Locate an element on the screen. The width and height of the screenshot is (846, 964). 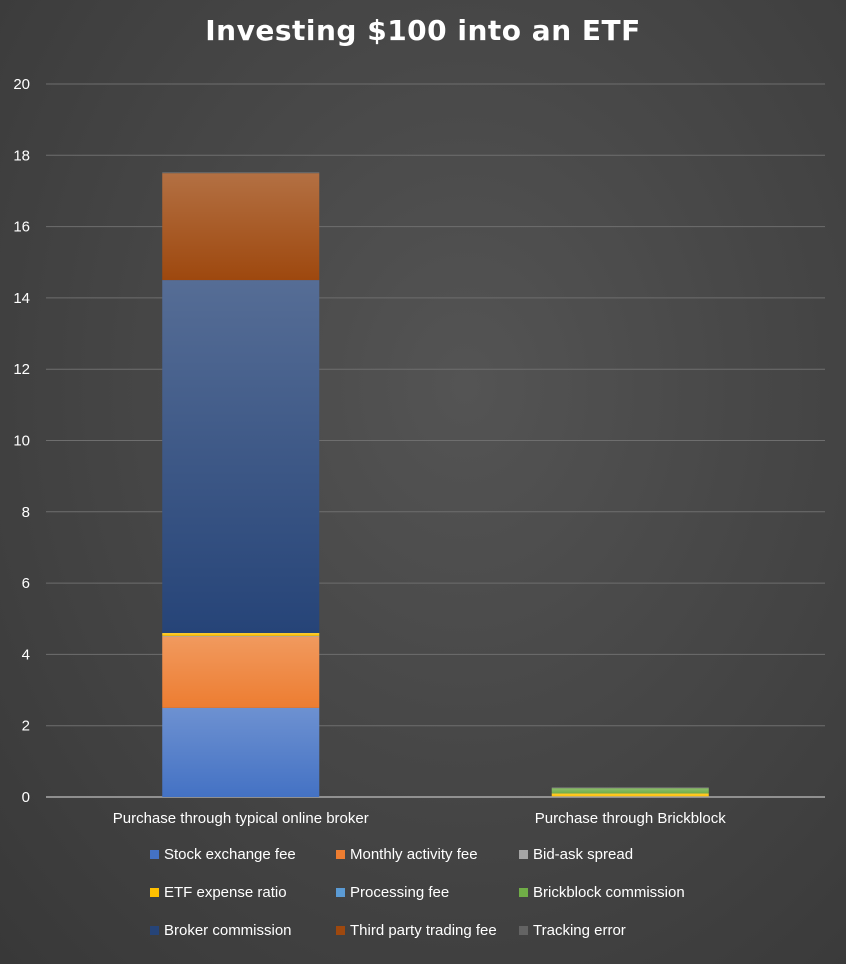
legend-label: Brickblock commission is located at coordinates (609, 892).